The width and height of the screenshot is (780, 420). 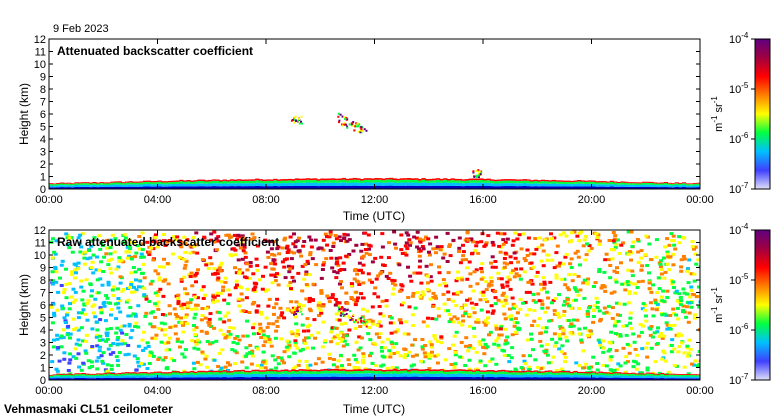 I want to click on panel-2-y-label: Height (km), so click(x=24, y=305).